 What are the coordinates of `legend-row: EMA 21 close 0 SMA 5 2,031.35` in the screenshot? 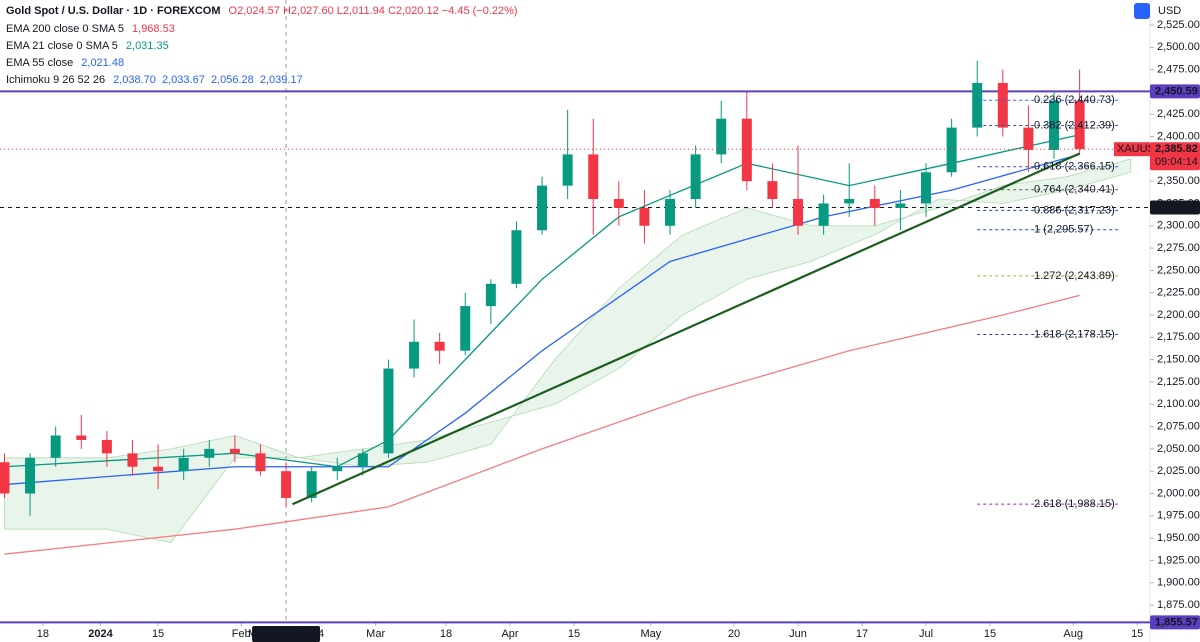 It's located at (91, 46).